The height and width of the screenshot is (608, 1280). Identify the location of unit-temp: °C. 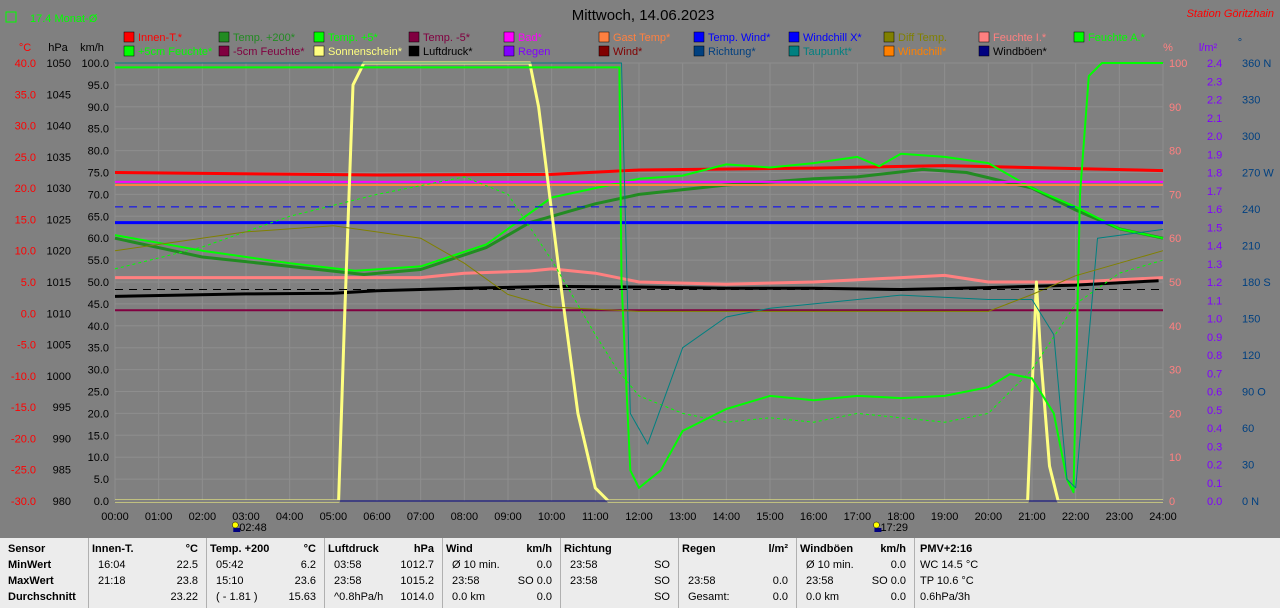
(25, 48).